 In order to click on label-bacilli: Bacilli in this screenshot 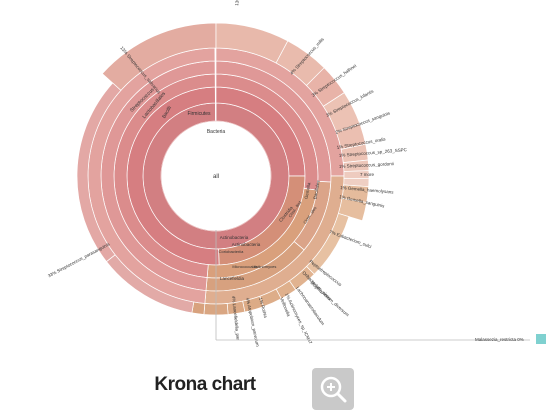, I will do `click(167, 112)`.